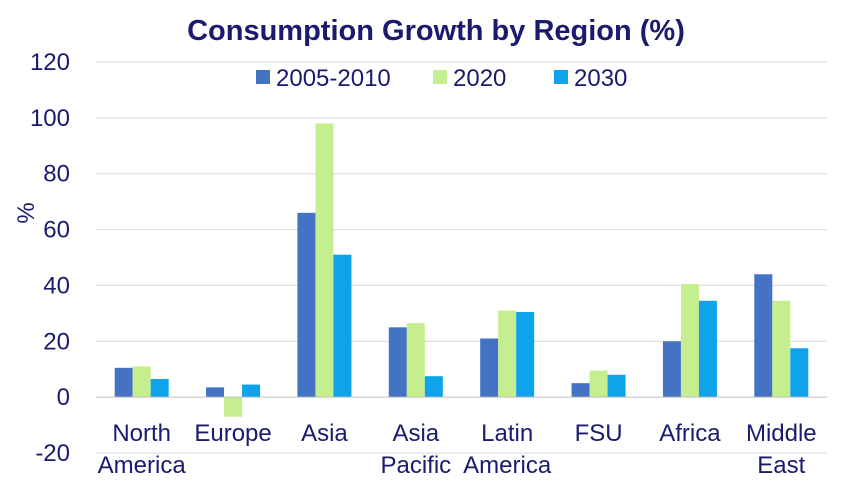  Describe the element at coordinates (56, 285) in the screenshot. I see `y-tick-label: 40` at that location.